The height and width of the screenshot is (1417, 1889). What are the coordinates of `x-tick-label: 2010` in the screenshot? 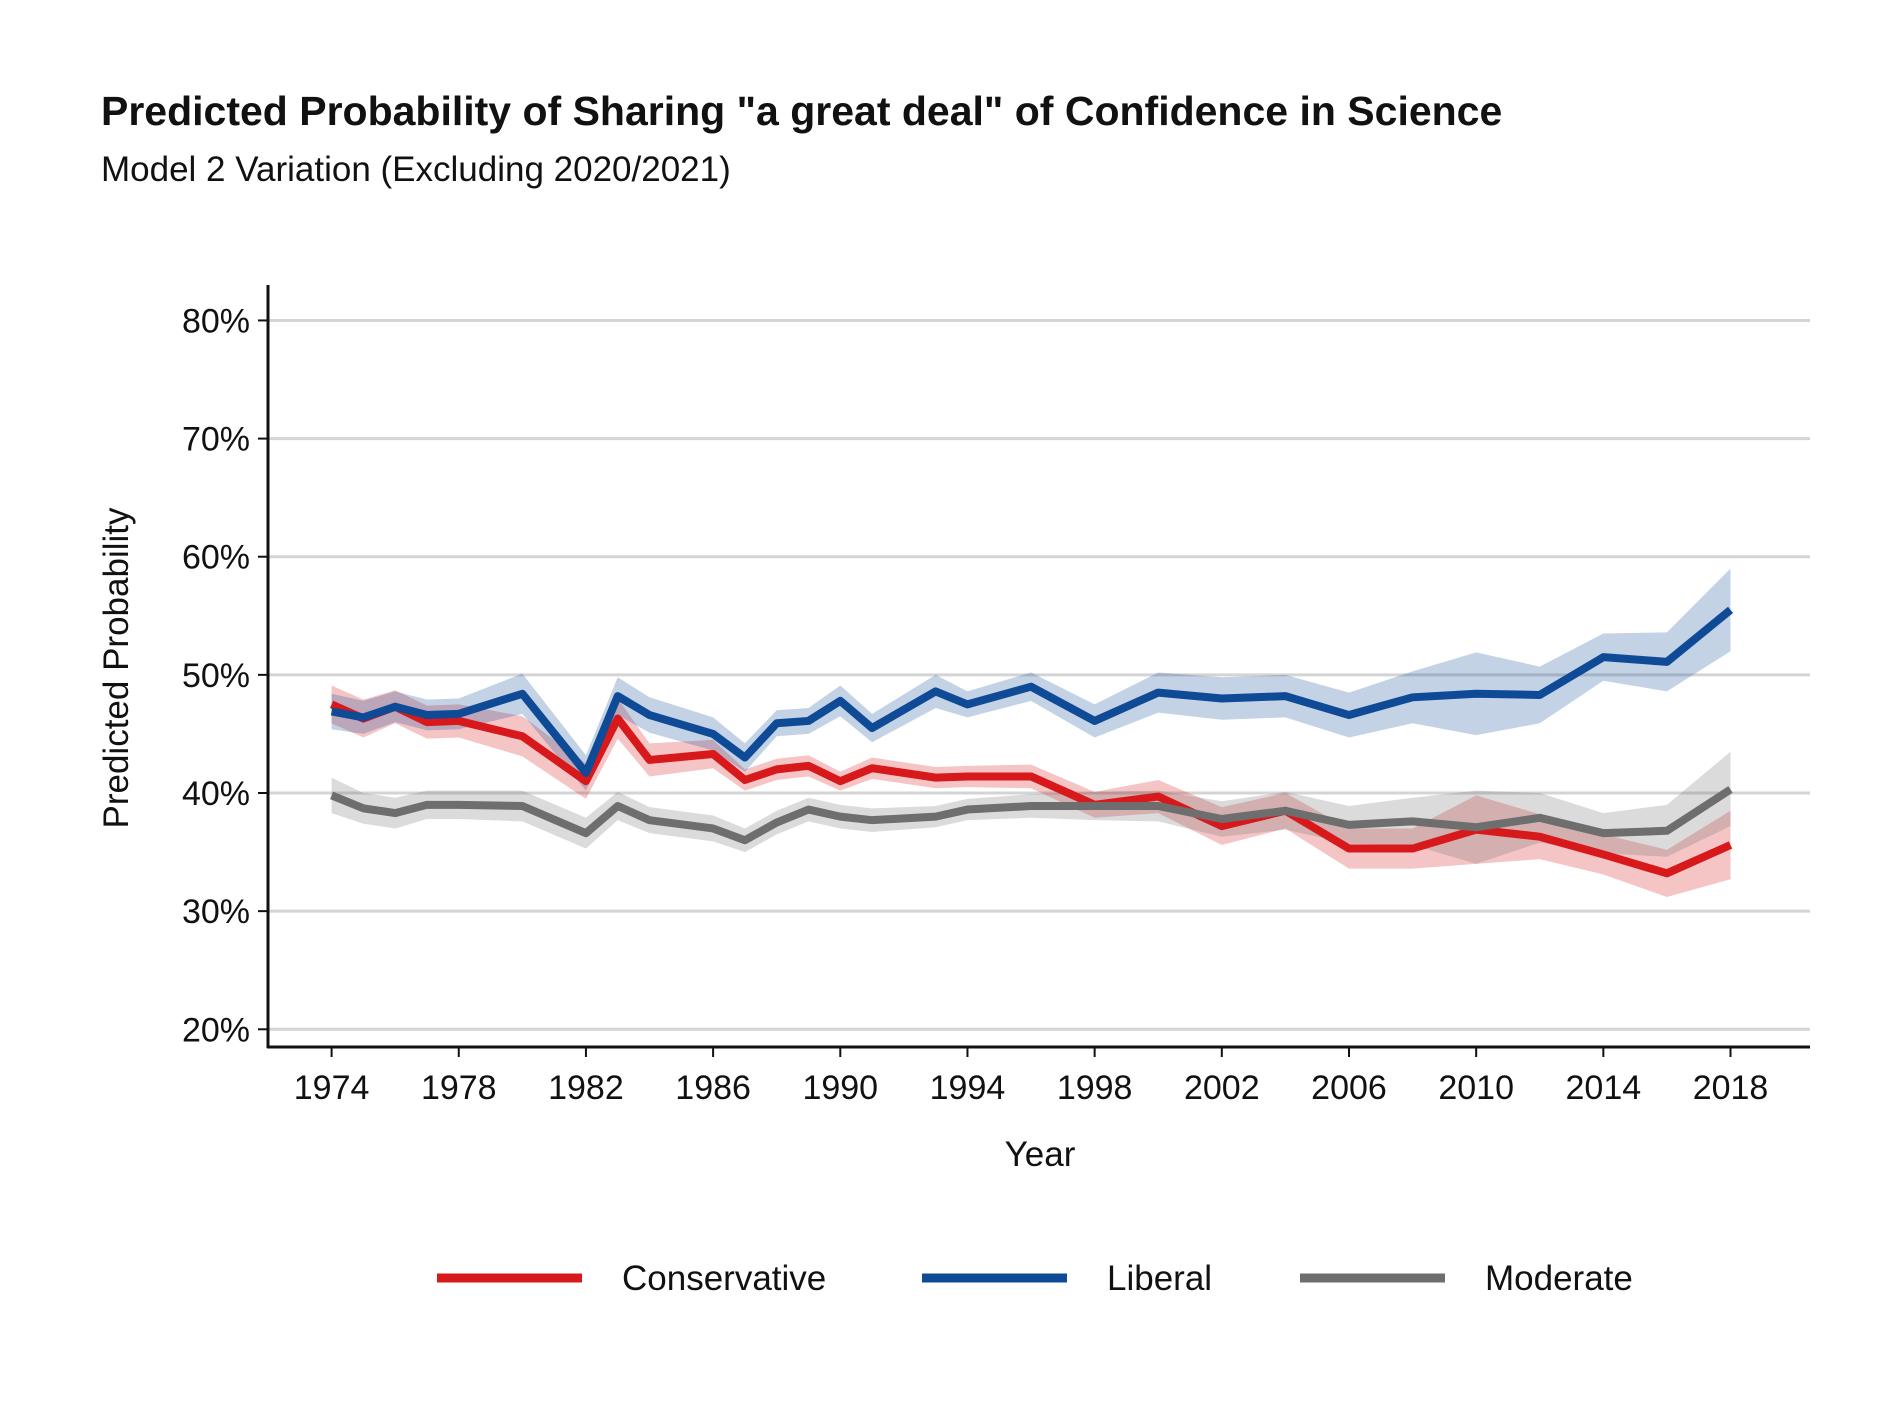 It's located at (1476, 1088).